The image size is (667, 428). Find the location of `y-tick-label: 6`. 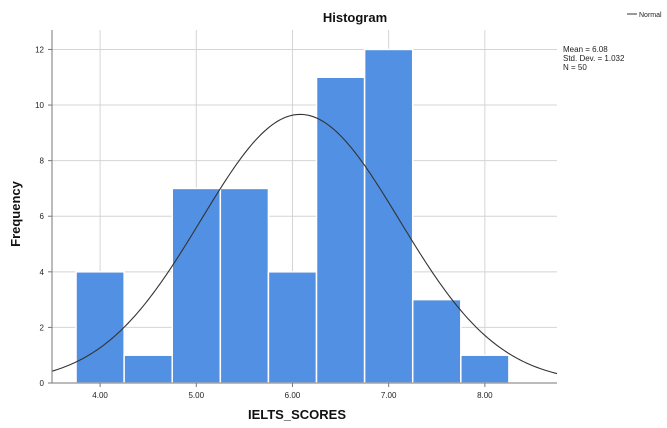

y-tick-label: 6 is located at coordinates (42, 216).